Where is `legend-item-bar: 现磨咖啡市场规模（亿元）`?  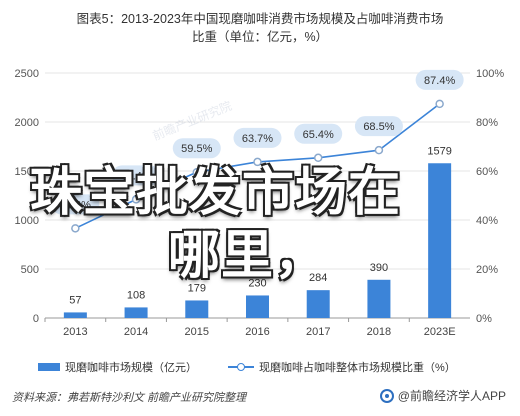
legend-item-bar: 现磨咖啡市场规模（亿元） is located at coordinates (117, 367).